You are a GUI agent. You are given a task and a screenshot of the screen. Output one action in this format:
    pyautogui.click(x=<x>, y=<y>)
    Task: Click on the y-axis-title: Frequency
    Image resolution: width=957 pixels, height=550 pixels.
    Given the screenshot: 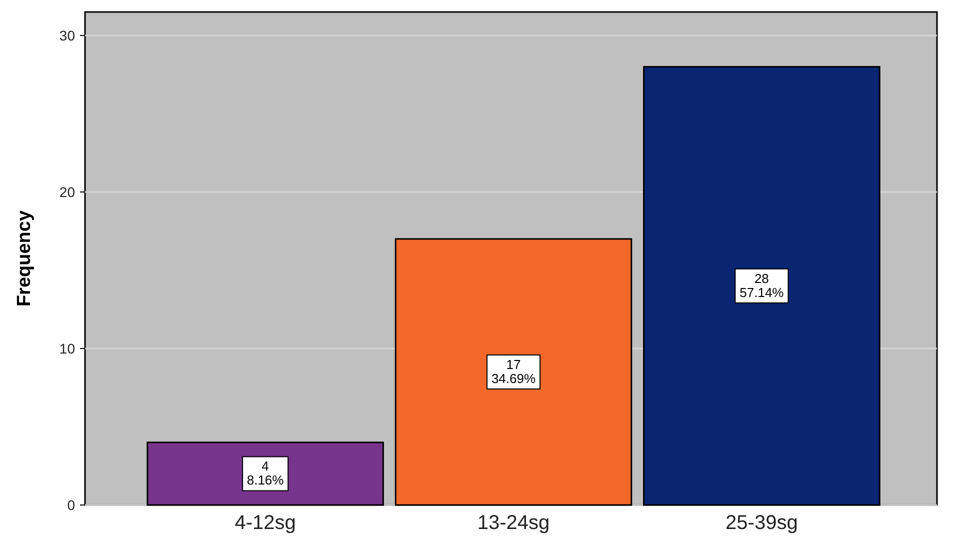 What is the action you would take?
    pyautogui.click(x=24, y=258)
    